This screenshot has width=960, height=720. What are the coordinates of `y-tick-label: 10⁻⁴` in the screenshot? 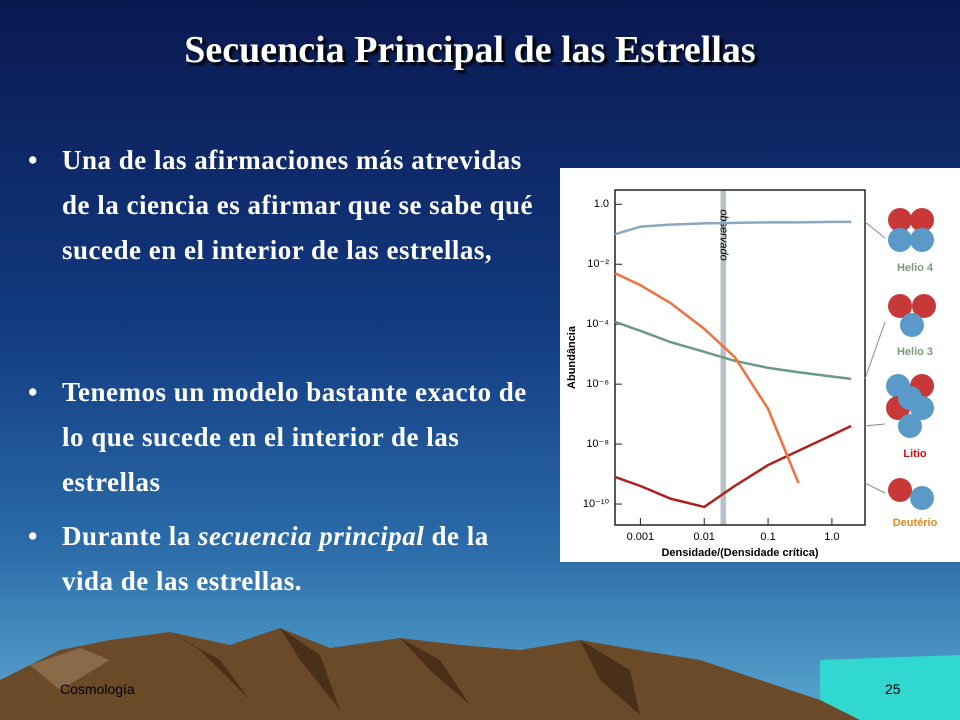 It's located at (597, 324).